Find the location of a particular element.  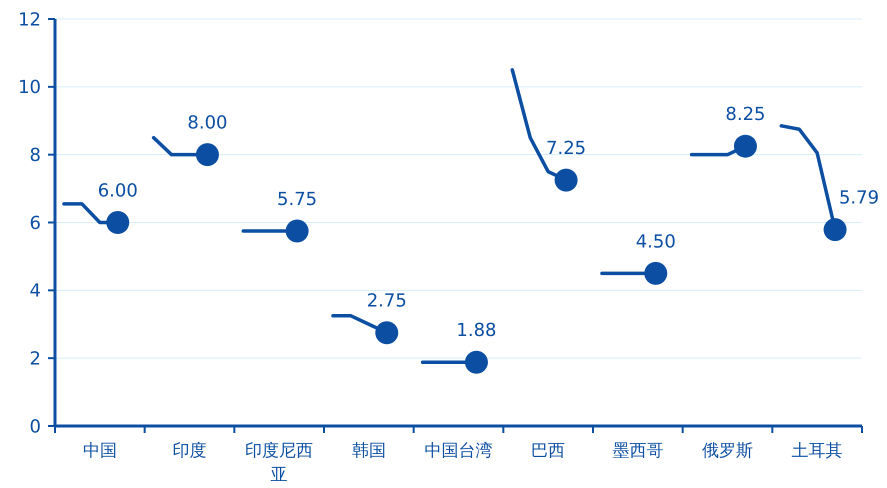

x-tick-label: 土耳其 is located at coordinates (817, 451).